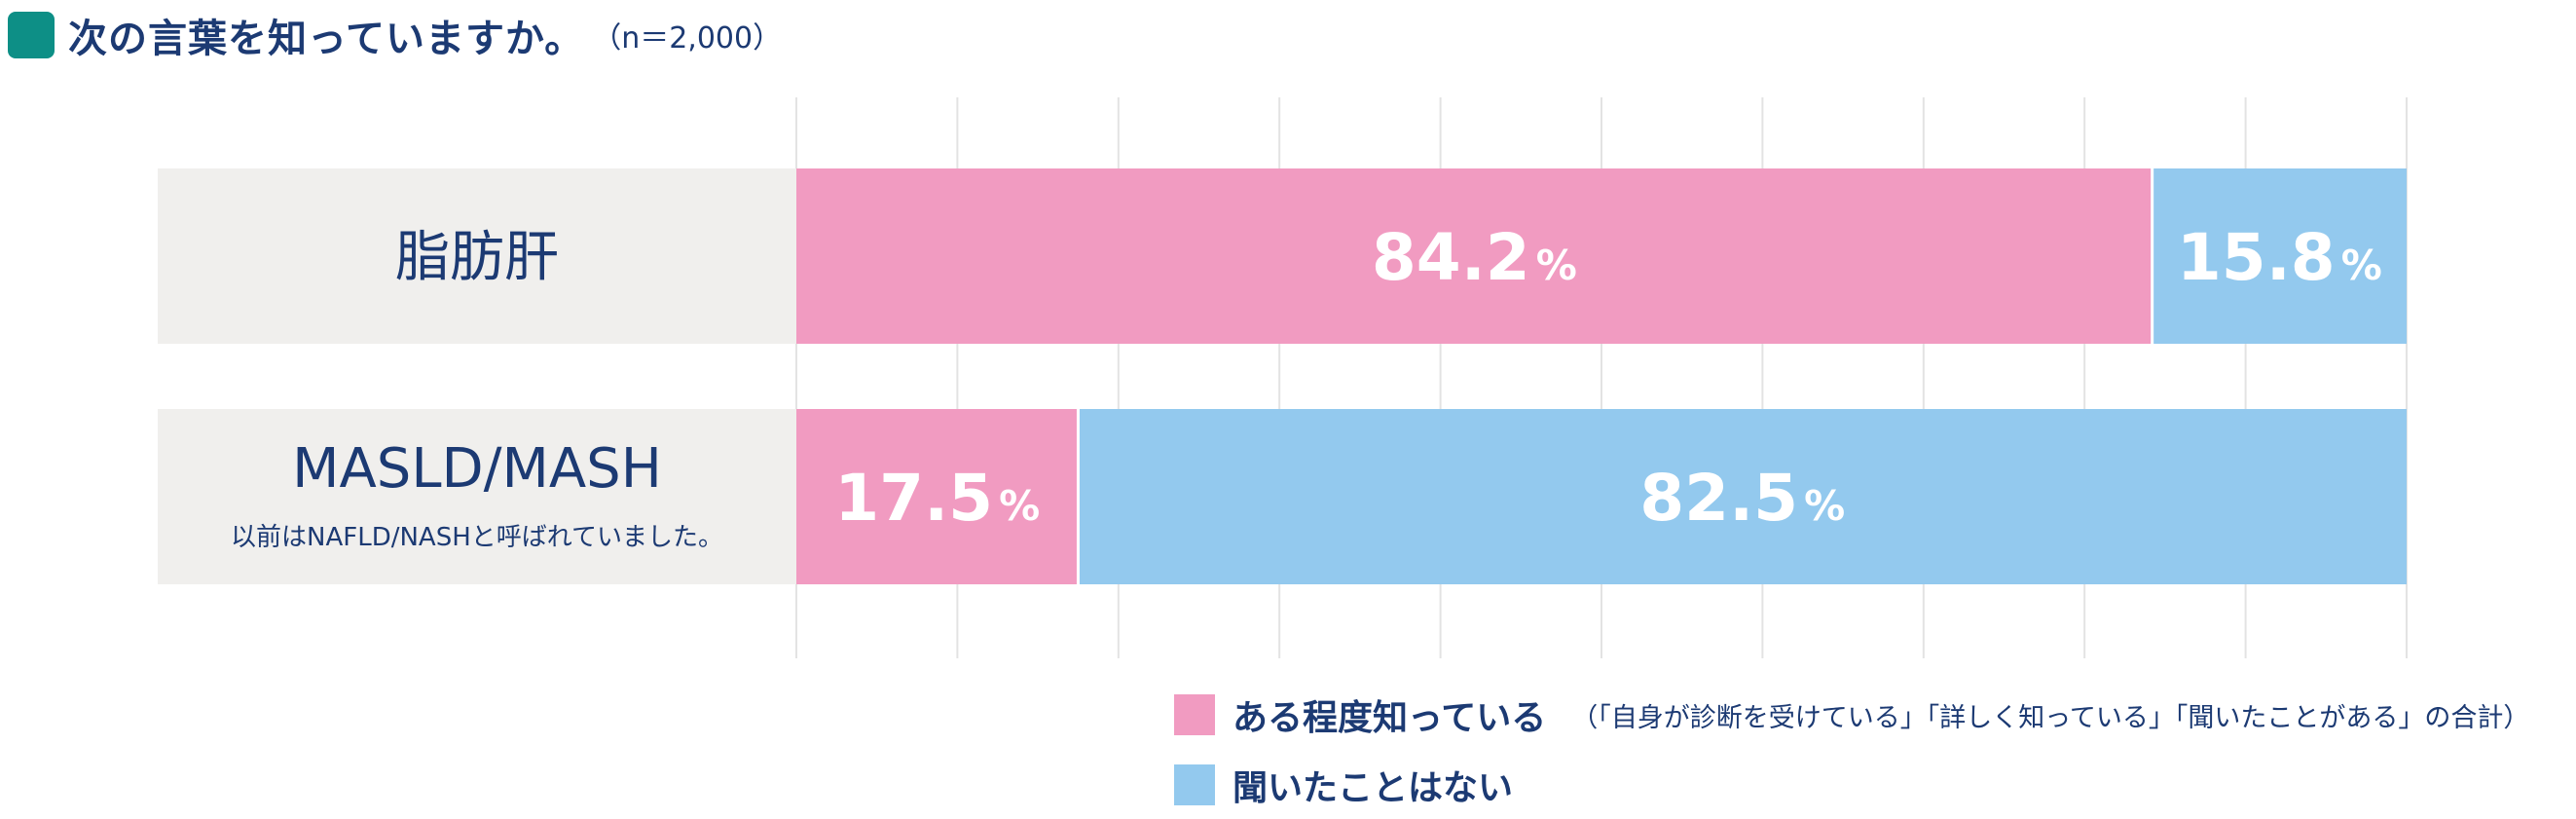 This screenshot has height=819, width=2576. I want to click on legend-note-aware: （「自身が診断を受けている」「詳しく知っている」「聞いたことがある」の合計）, so click(2050, 717).